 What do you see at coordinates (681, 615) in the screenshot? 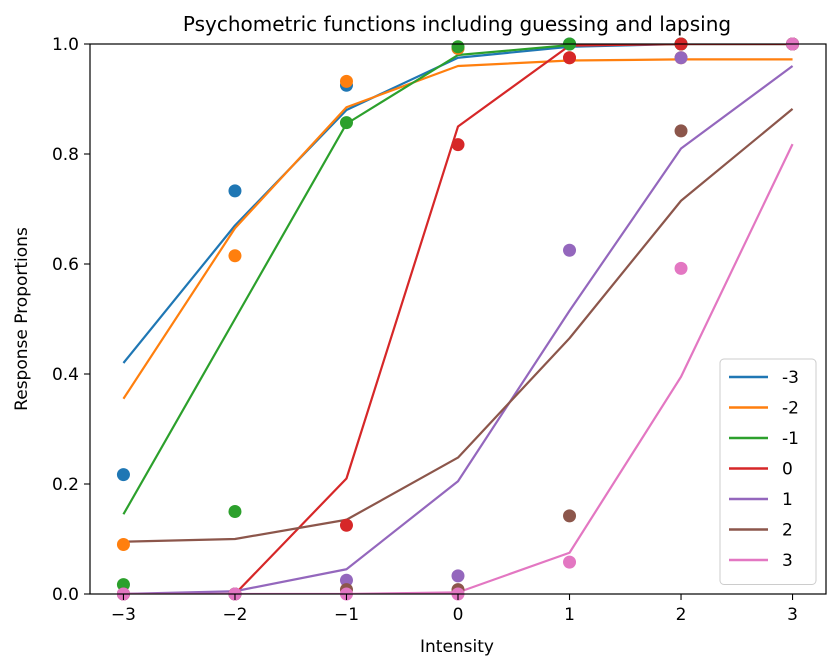
I see `x-tick-label: 2` at bounding box center [681, 615].